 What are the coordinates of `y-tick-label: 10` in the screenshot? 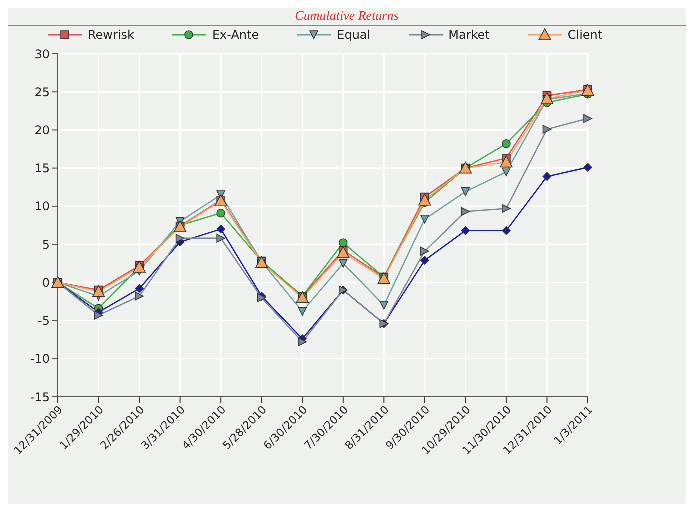 It's located at (42, 207).